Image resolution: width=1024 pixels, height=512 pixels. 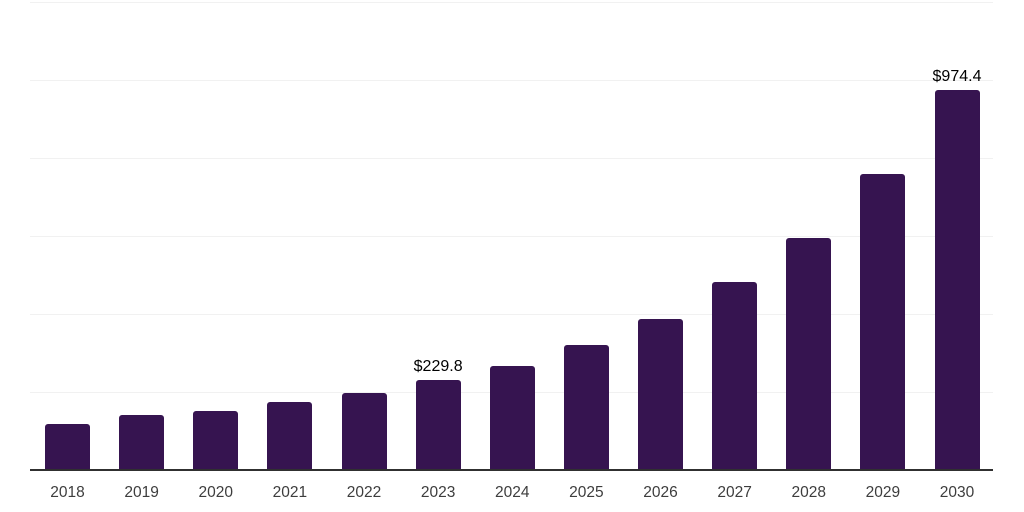 I want to click on bar-2028, so click(x=809, y=354).